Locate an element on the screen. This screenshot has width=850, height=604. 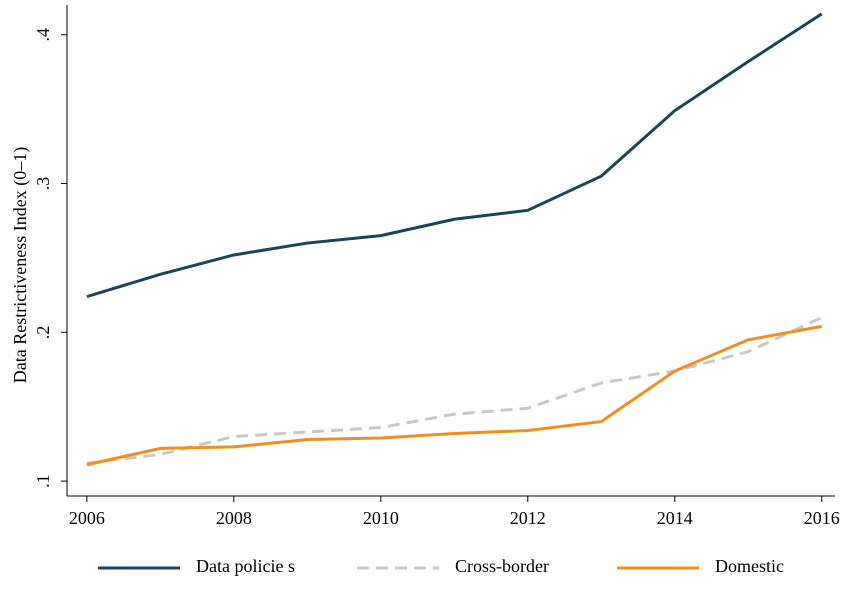
y-tick-label: .2 is located at coordinates (43, 333).